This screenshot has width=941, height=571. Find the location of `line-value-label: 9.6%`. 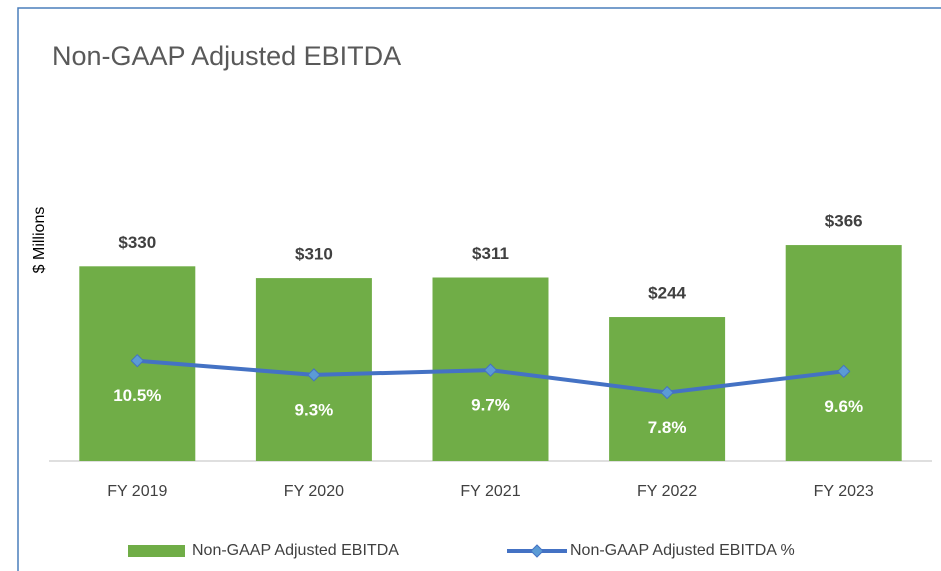

line-value-label: 9.6% is located at coordinates (843, 406).